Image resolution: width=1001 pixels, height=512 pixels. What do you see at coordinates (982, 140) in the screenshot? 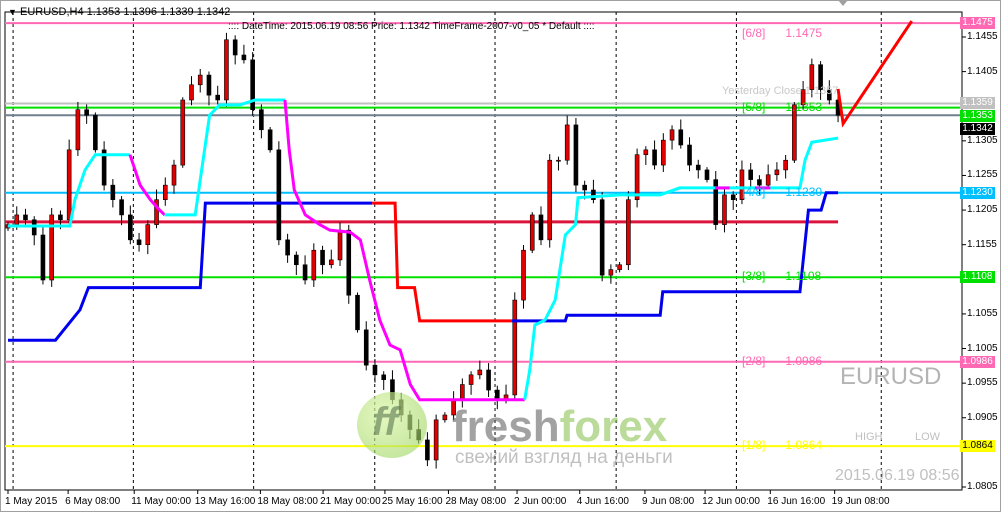
I see `y-tick-label: 1.1305` at bounding box center [982, 140].